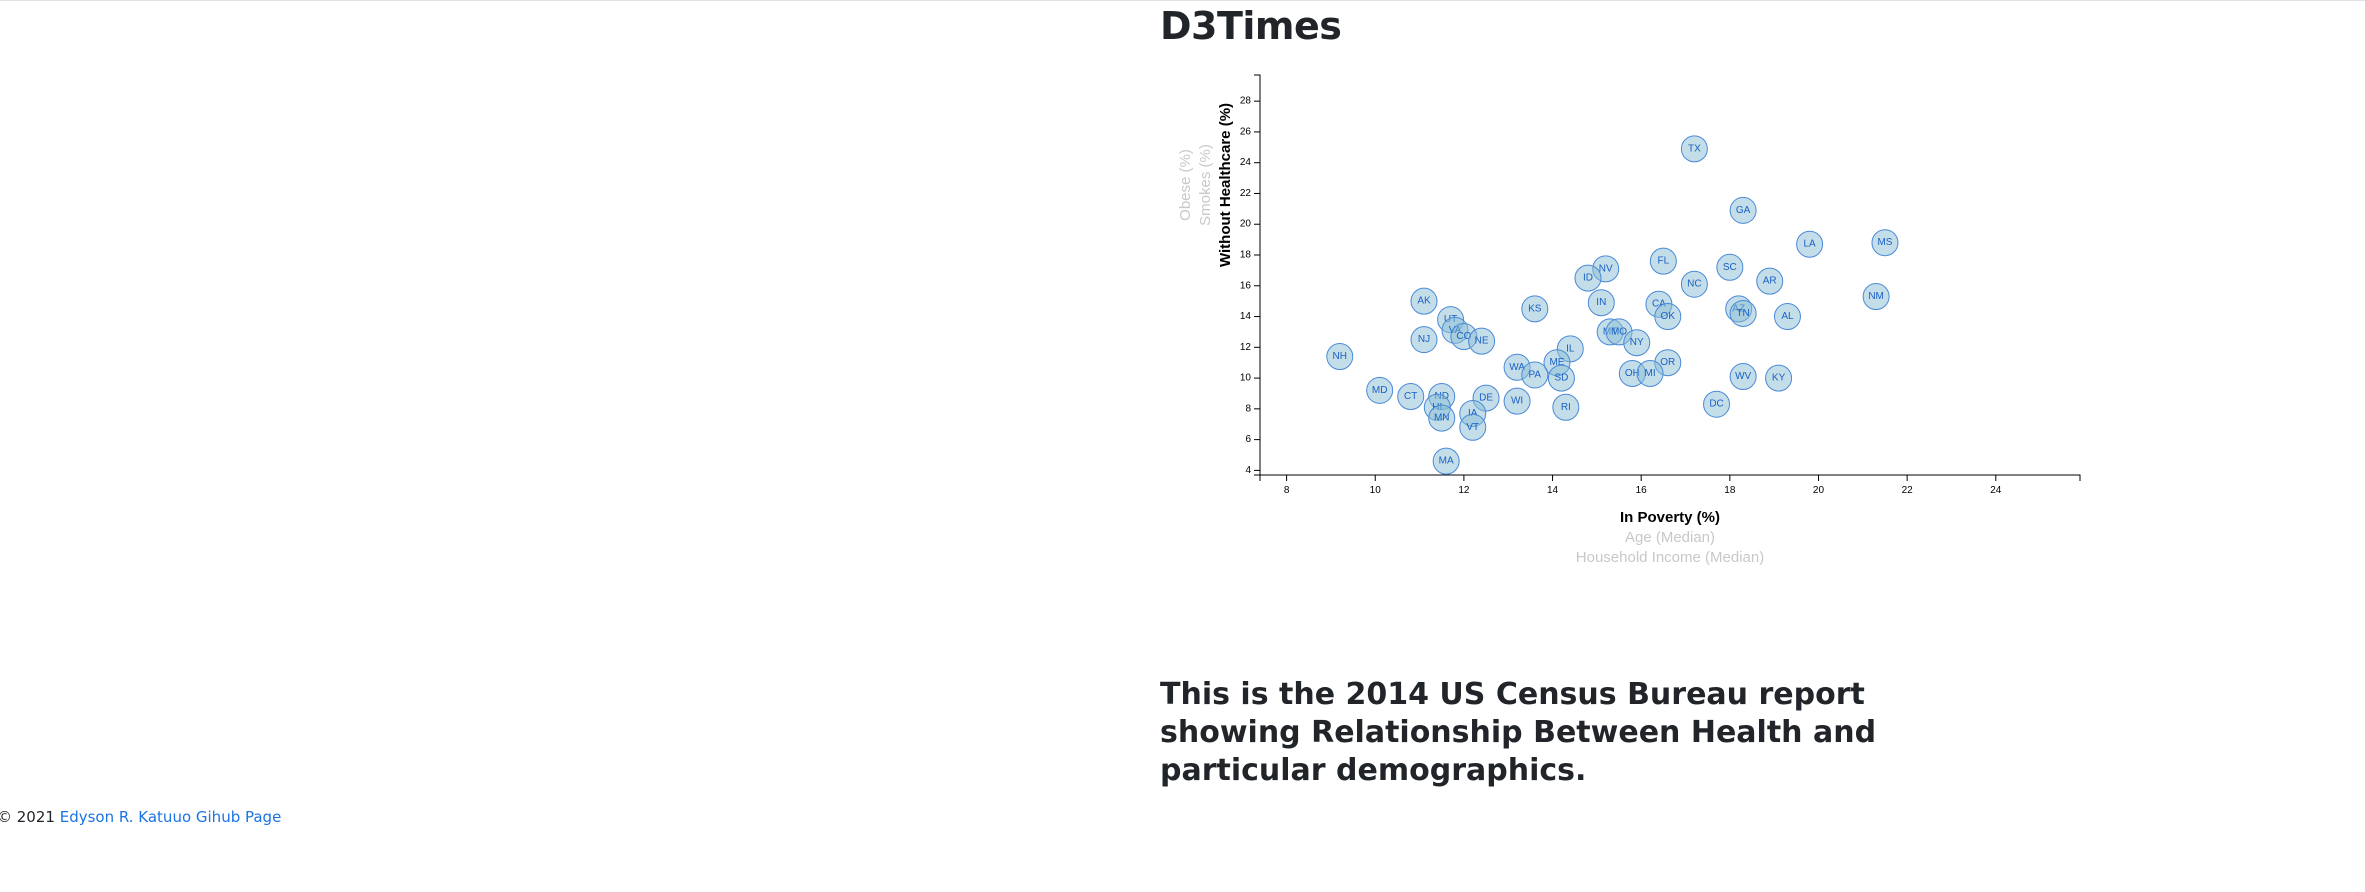 This screenshot has height=892, width=2365. I want to click on state-label: WA, so click(1517, 367).